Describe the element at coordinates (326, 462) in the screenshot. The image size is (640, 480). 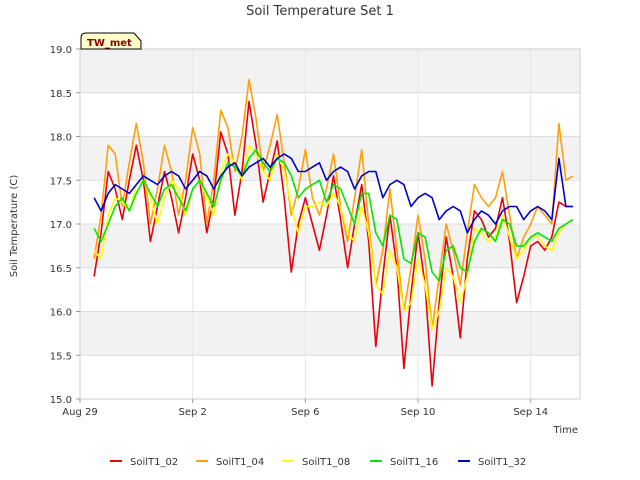
I see `legend-label: SoilT1_08` at that location.